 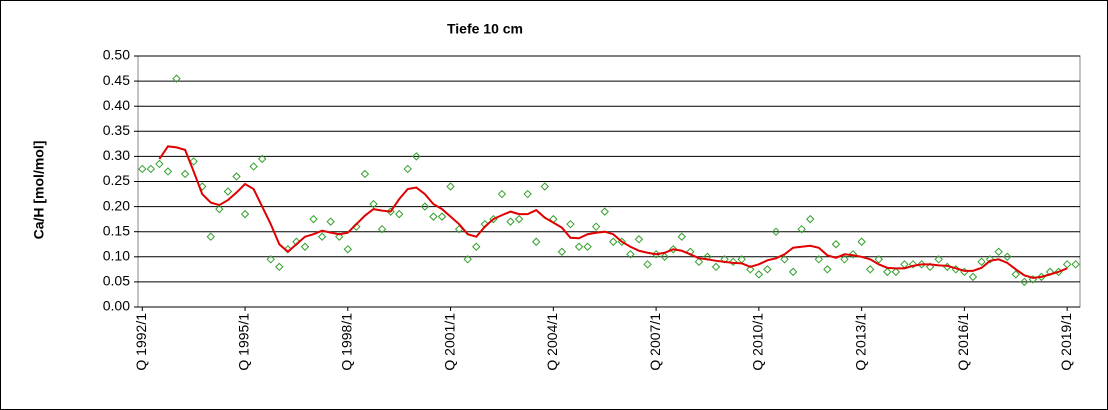 What do you see at coordinates (116, 205) in the screenshot?
I see `y-tick-label: 0.20` at bounding box center [116, 205].